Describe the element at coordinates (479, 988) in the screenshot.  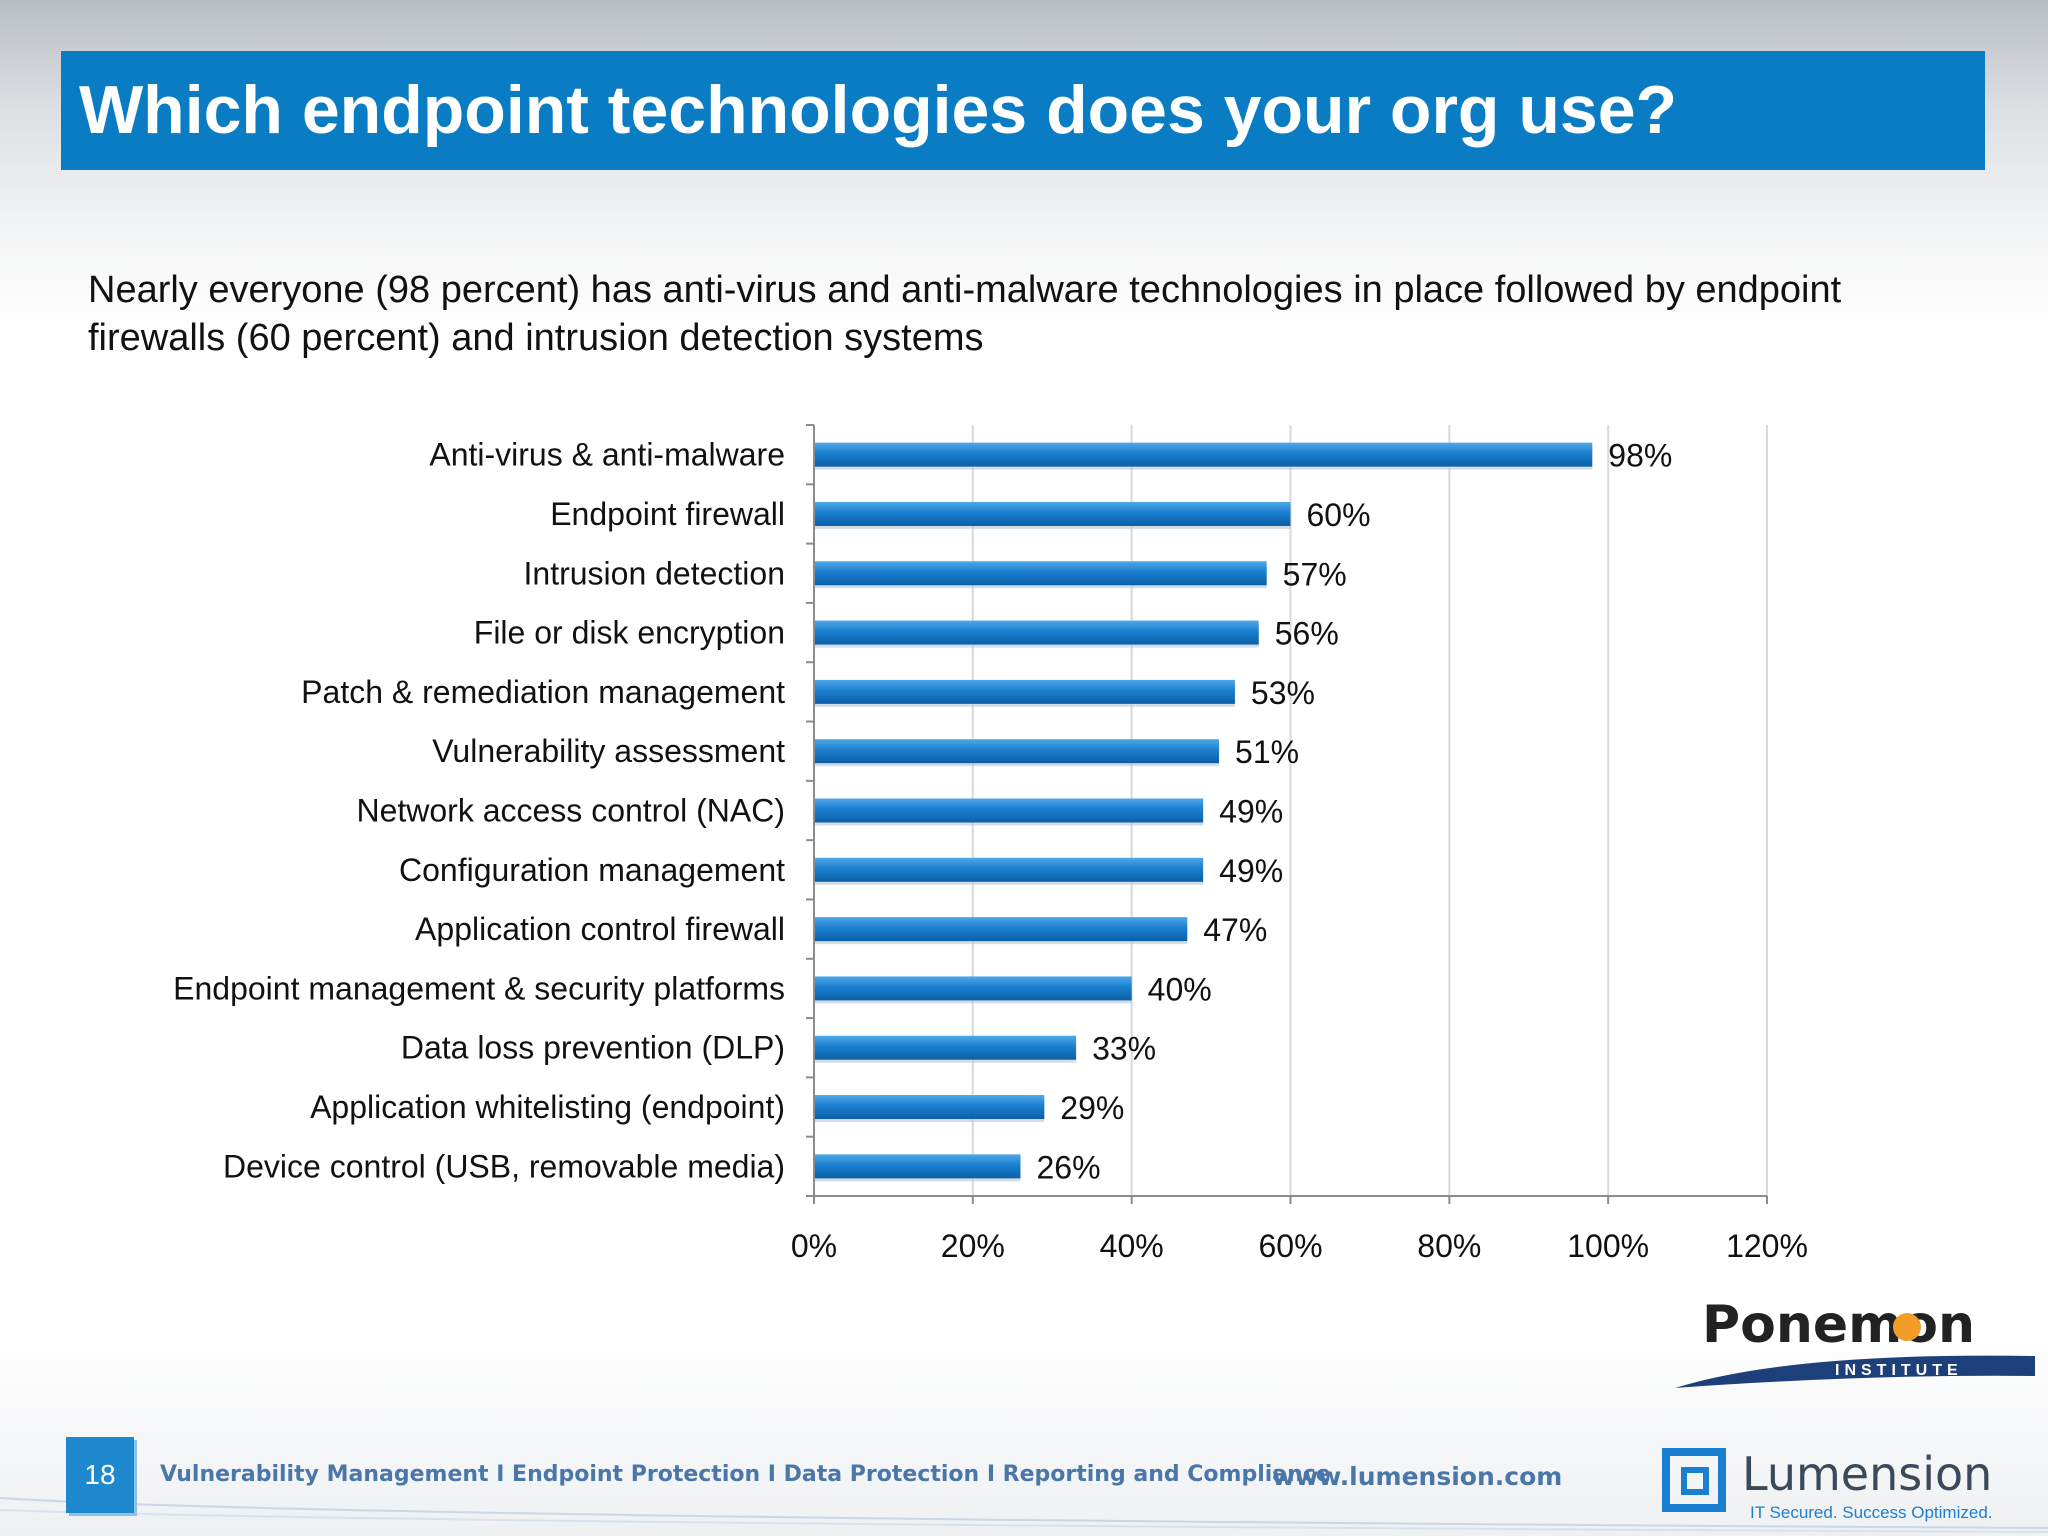
I see `category-label: Endpoint management & security platforms` at that location.